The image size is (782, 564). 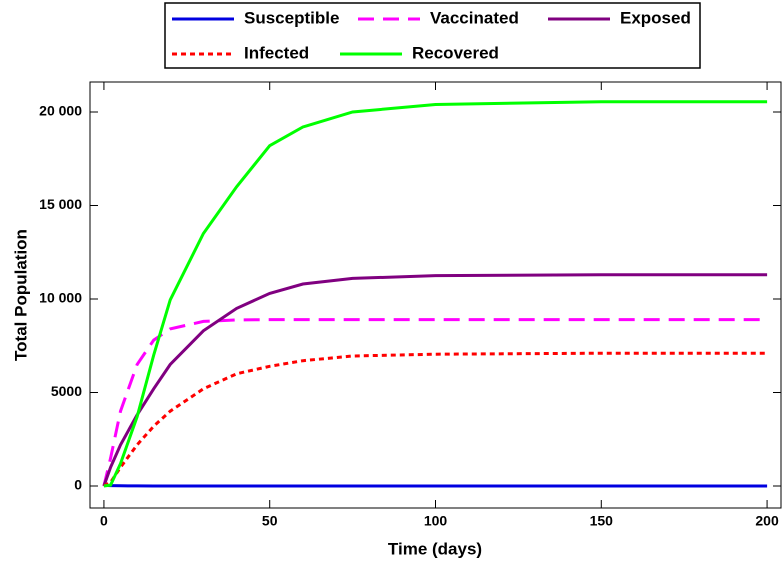 What do you see at coordinates (455, 52) in the screenshot?
I see `legend-label: Recovered` at bounding box center [455, 52].